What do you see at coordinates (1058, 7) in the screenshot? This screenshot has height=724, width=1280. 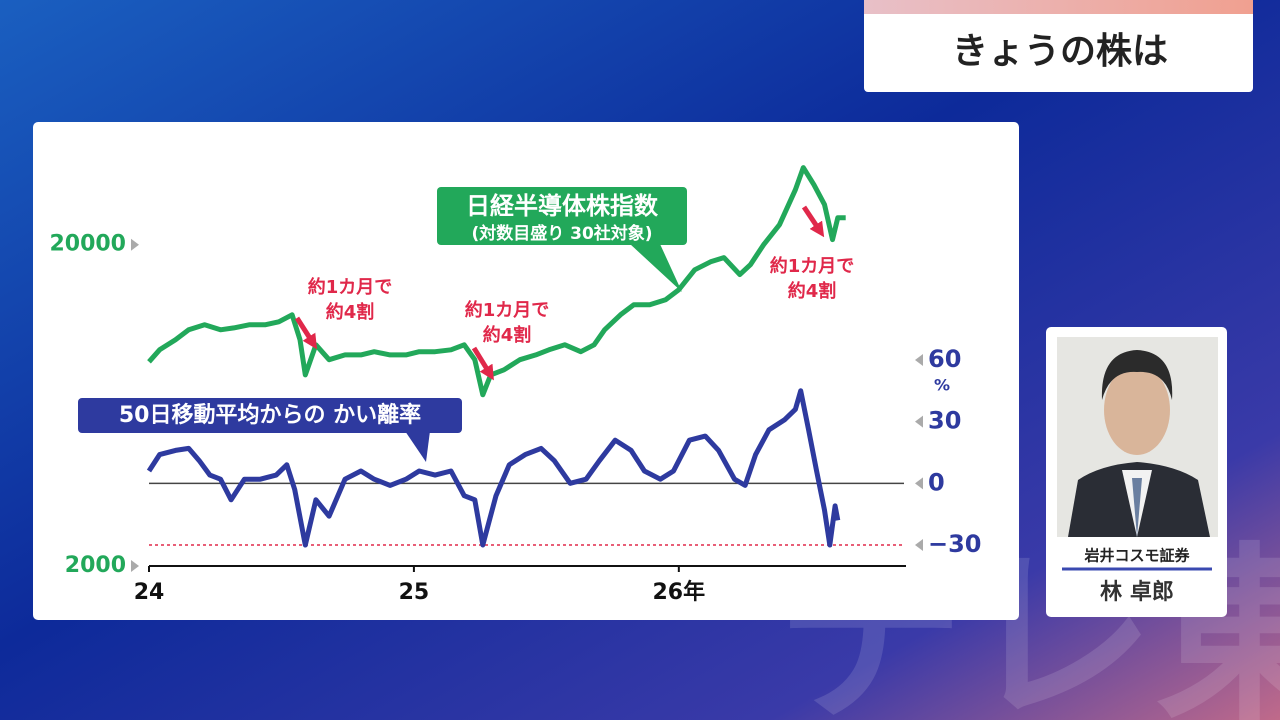 I see `header-strip` at bounding box center [1058, 7].